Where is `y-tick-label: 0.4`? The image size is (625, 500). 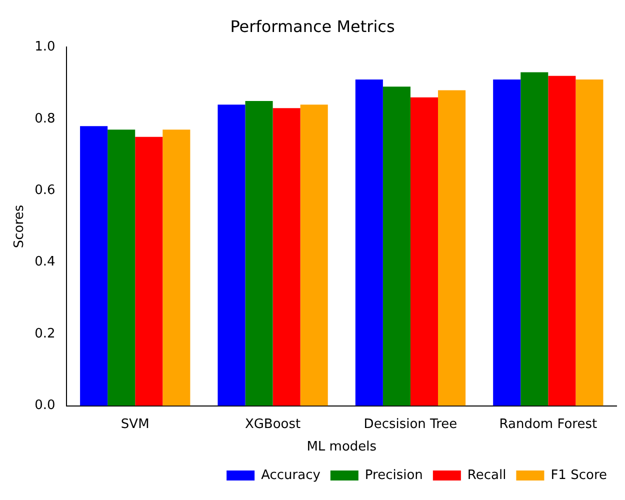
y-tick-label: 0.4 is located at coordinates (45, 262).